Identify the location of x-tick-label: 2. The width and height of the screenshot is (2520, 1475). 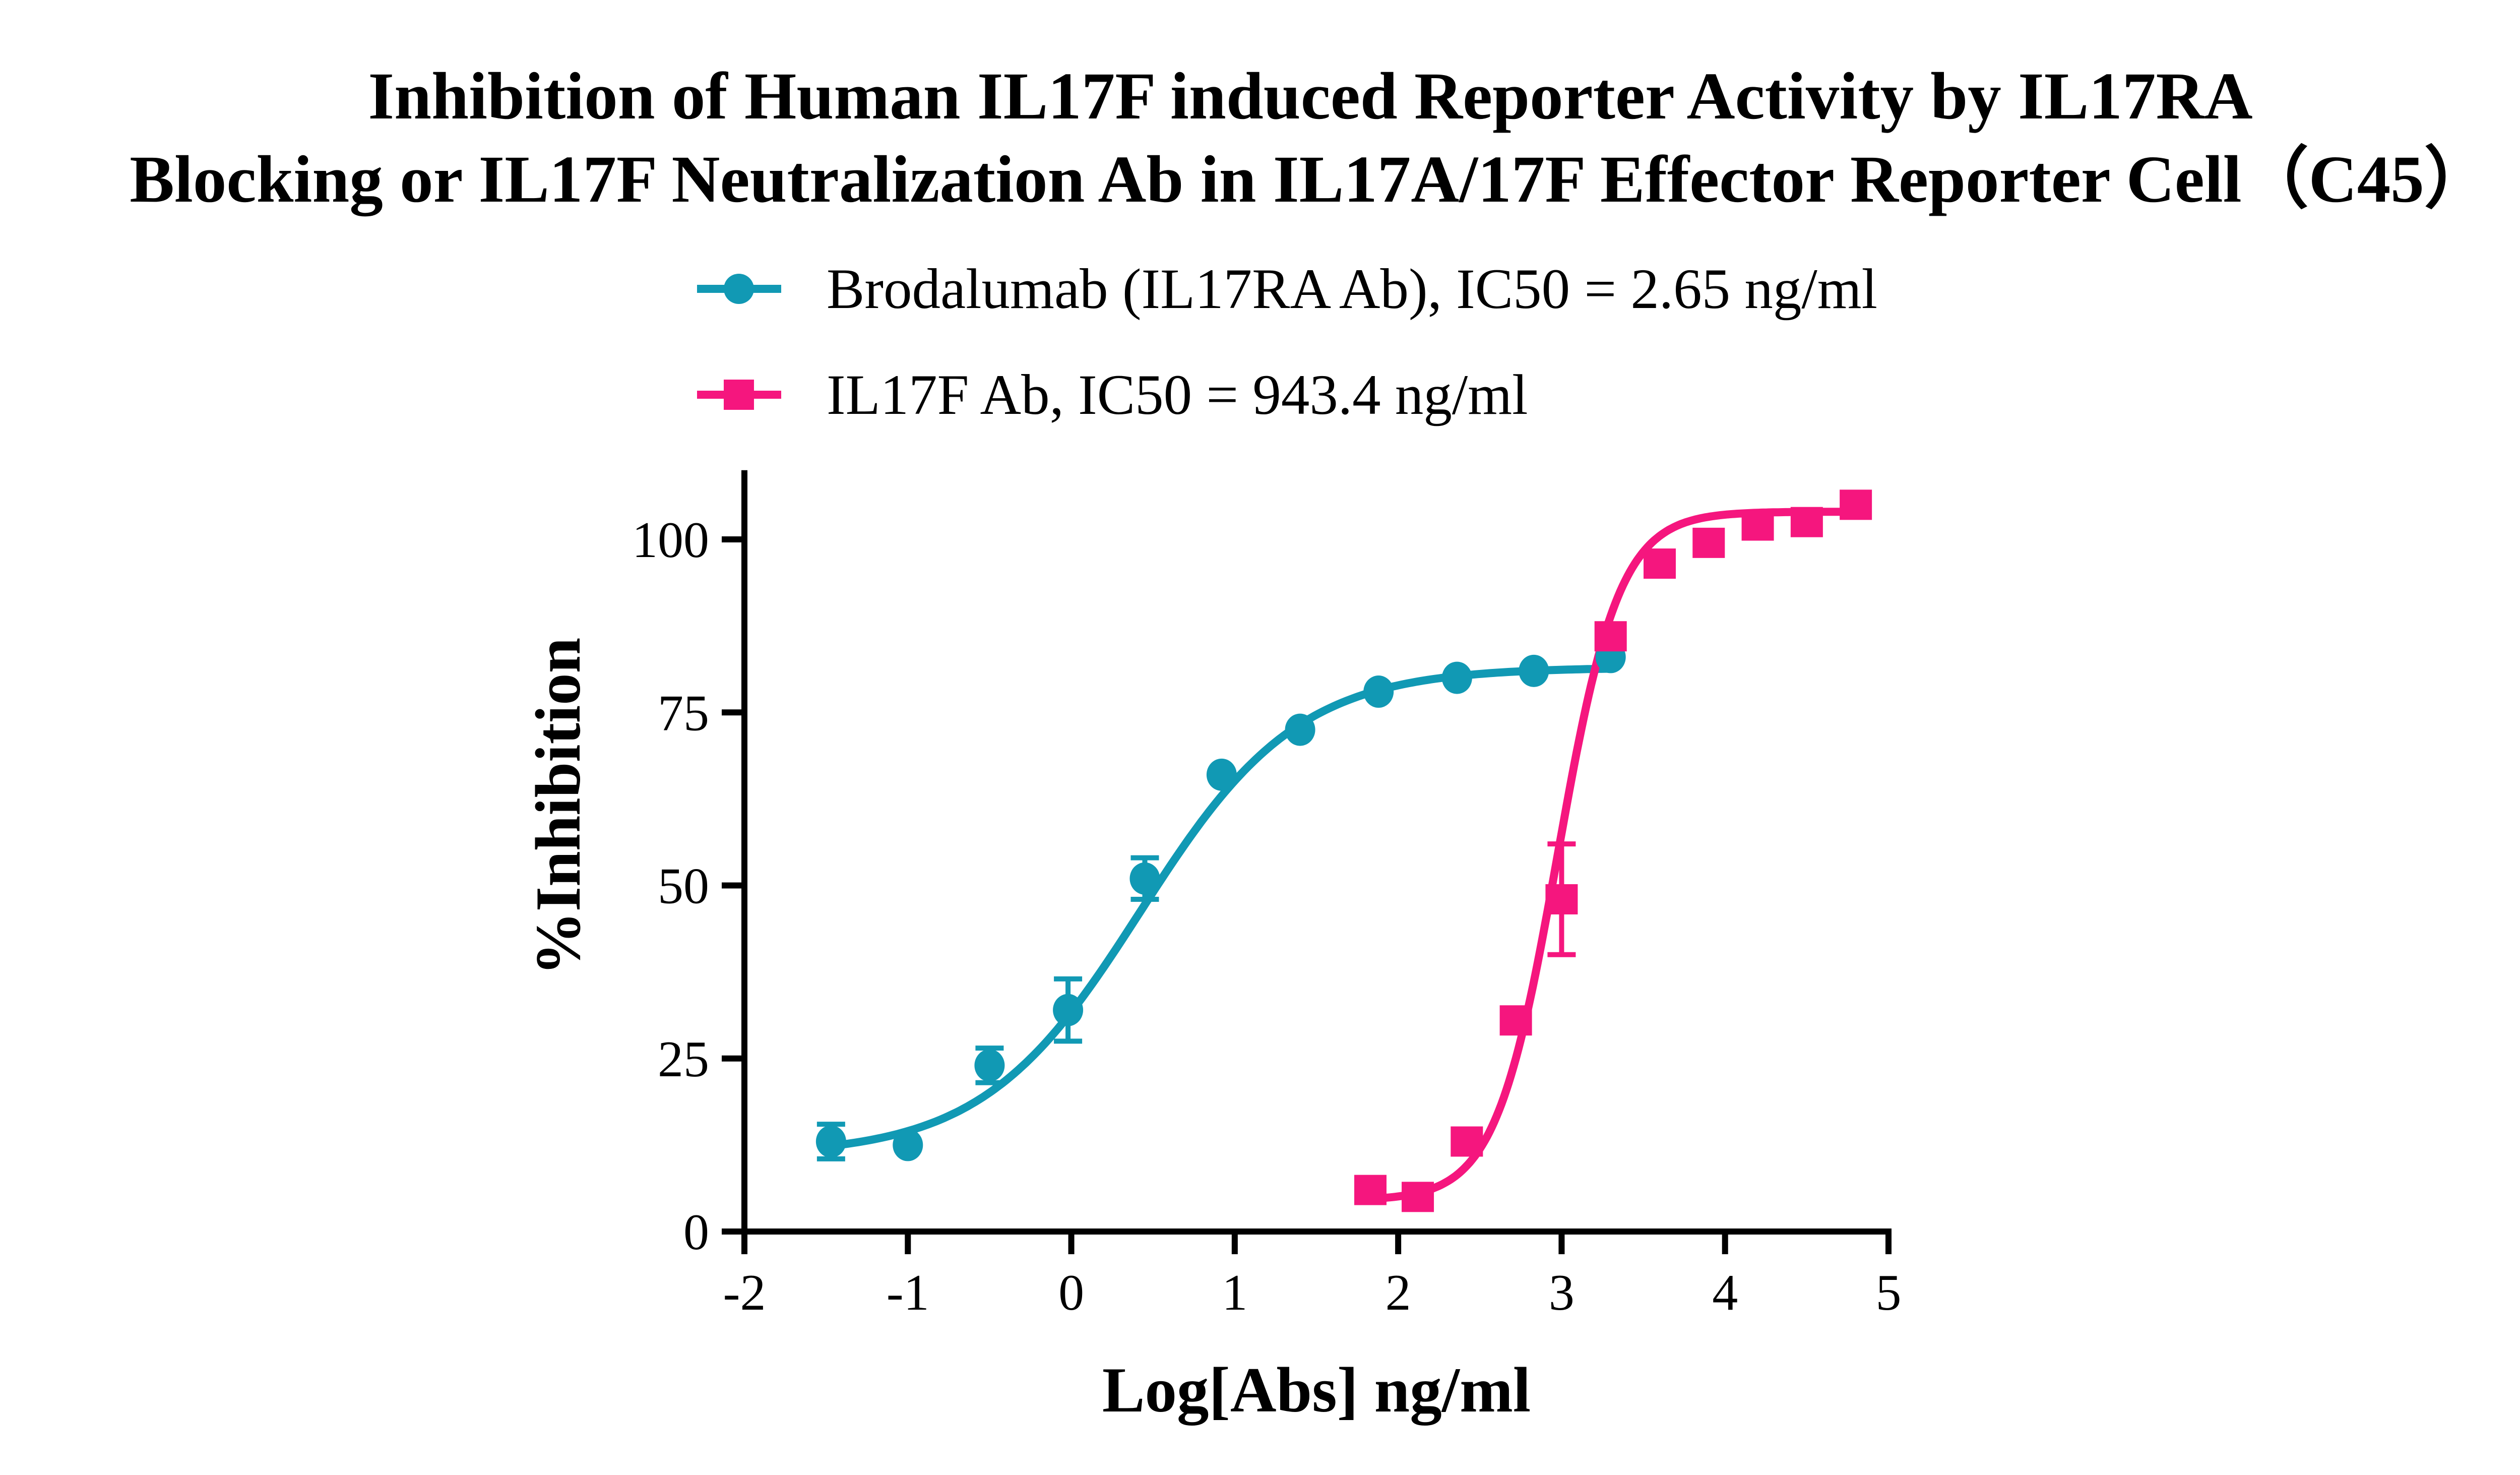
(1398, 1292).